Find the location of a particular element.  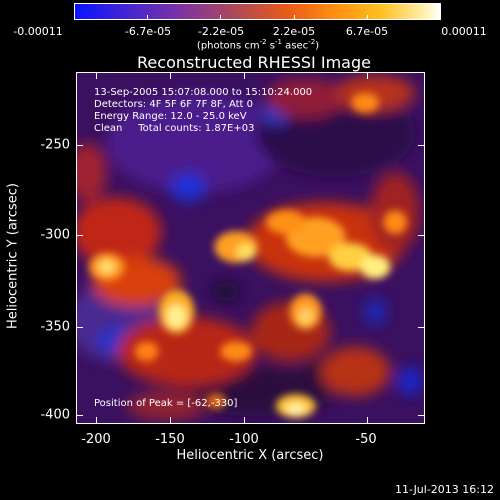

colorbar-label: -2.2e-05 is located at coordinates (221, 31).